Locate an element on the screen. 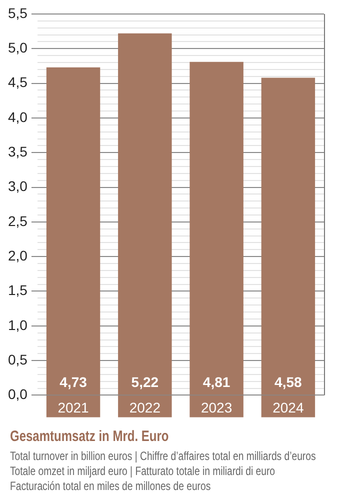 Image resolution: width=348 pixels, height=500 pixels. x-tick-label: 2024 is located at coordinates (288, 407).